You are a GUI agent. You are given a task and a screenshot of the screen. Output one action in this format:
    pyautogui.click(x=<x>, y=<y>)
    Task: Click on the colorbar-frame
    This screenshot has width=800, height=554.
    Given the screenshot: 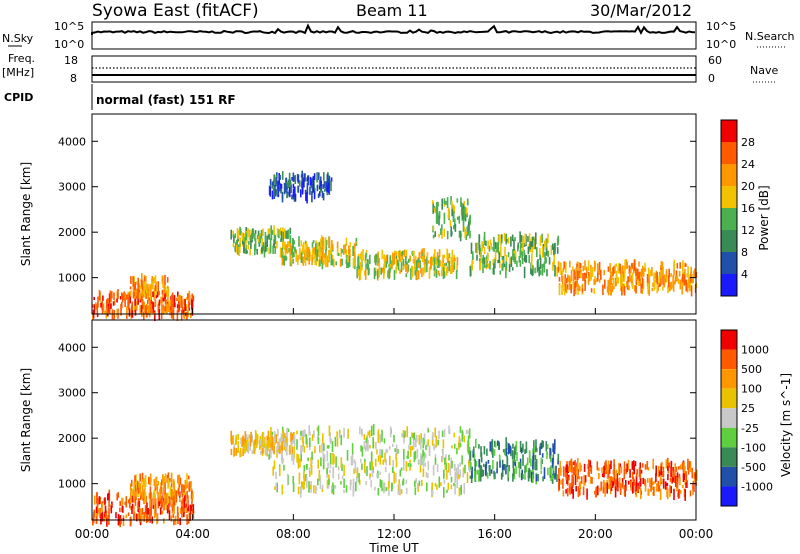 What is the action you would take?
    pyautogui.click(x=729, y=208)
    